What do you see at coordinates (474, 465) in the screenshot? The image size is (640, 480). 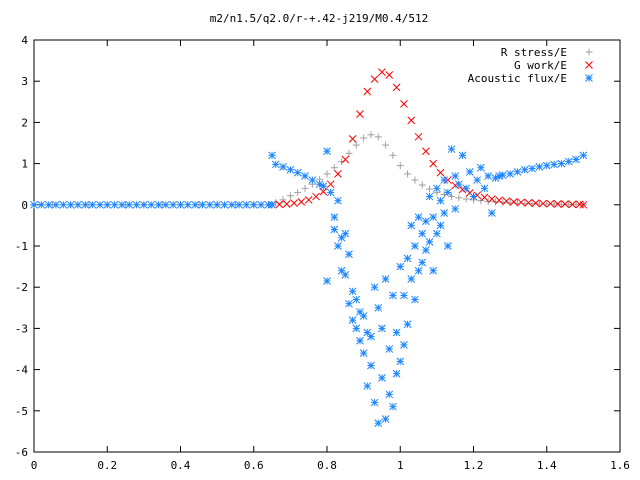 I see `x-tick-label: 1.2` at bounding box center [474, 465].